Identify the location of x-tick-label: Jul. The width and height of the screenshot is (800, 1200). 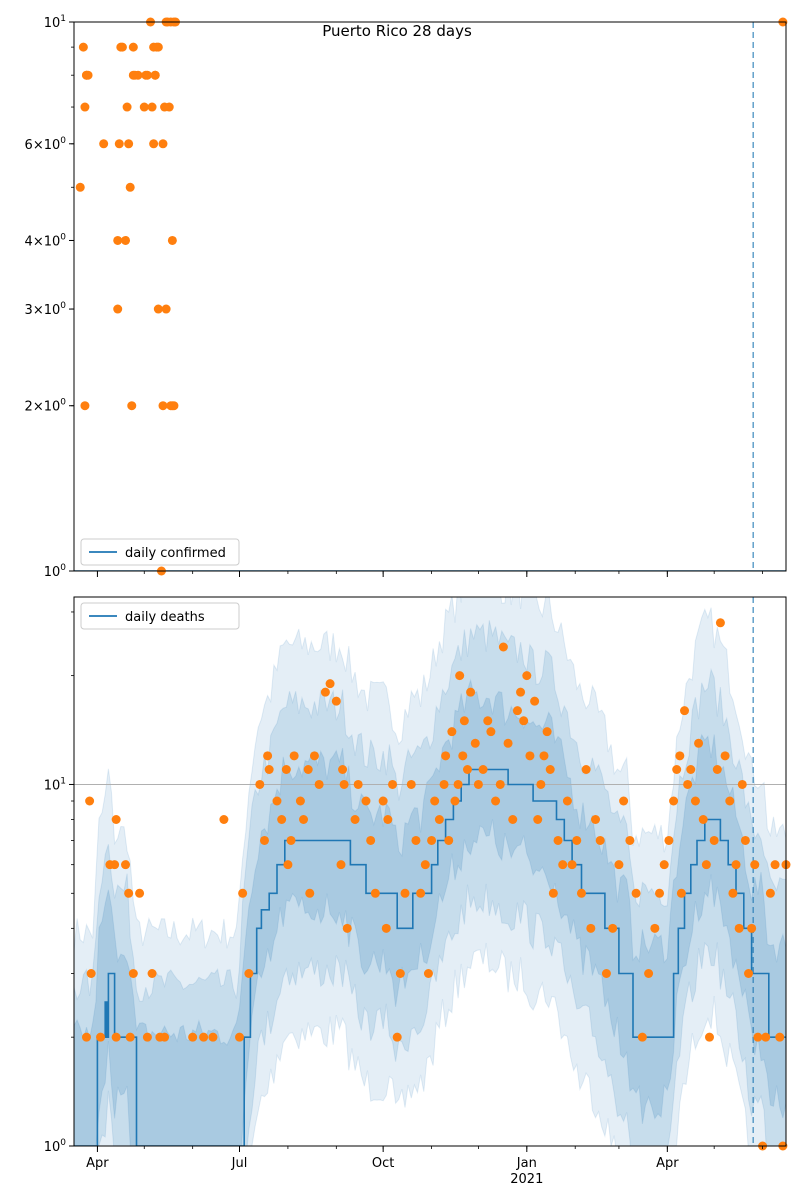
(239, 1163).